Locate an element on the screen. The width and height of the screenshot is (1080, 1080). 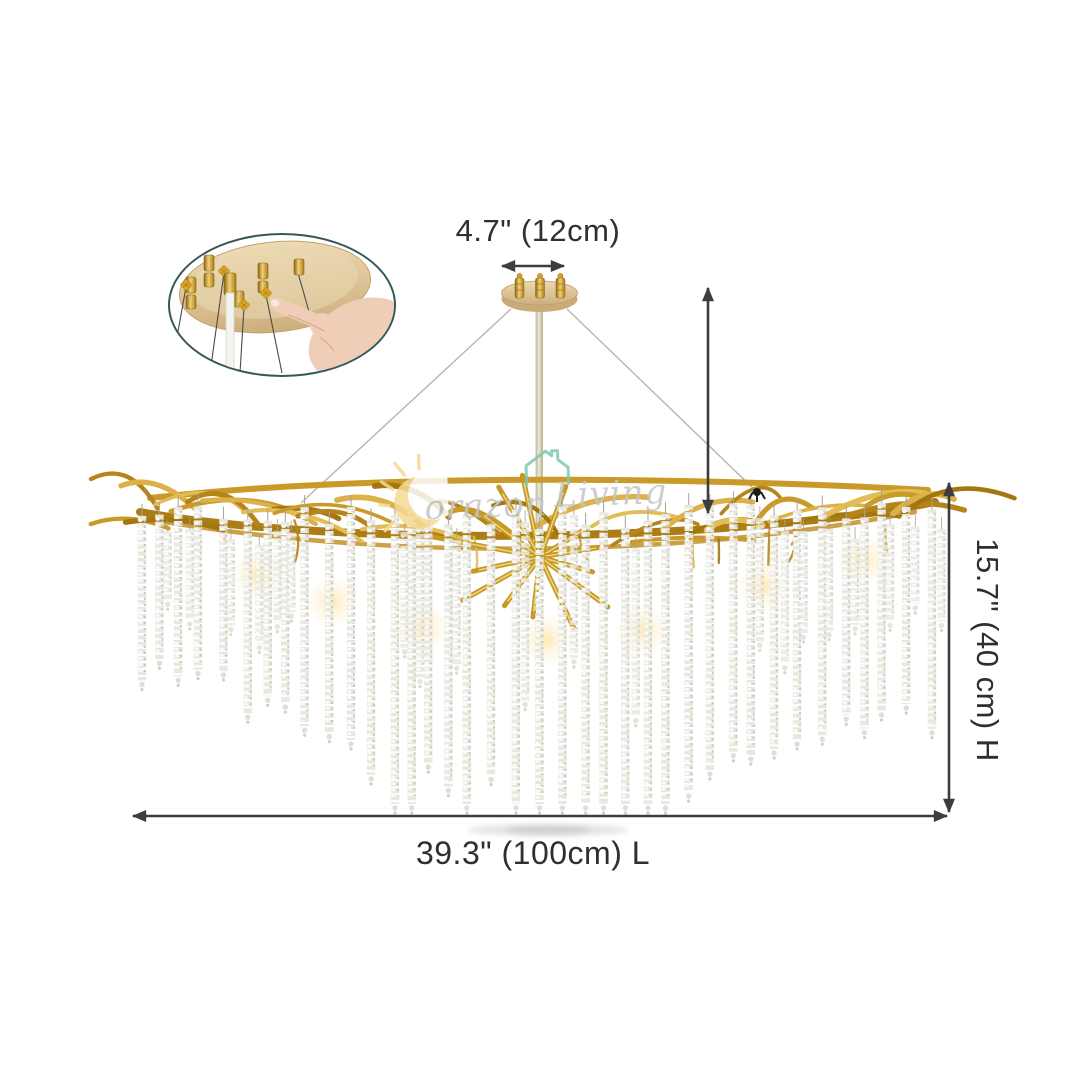
floor-shadow is located at coordinates (548, 830).